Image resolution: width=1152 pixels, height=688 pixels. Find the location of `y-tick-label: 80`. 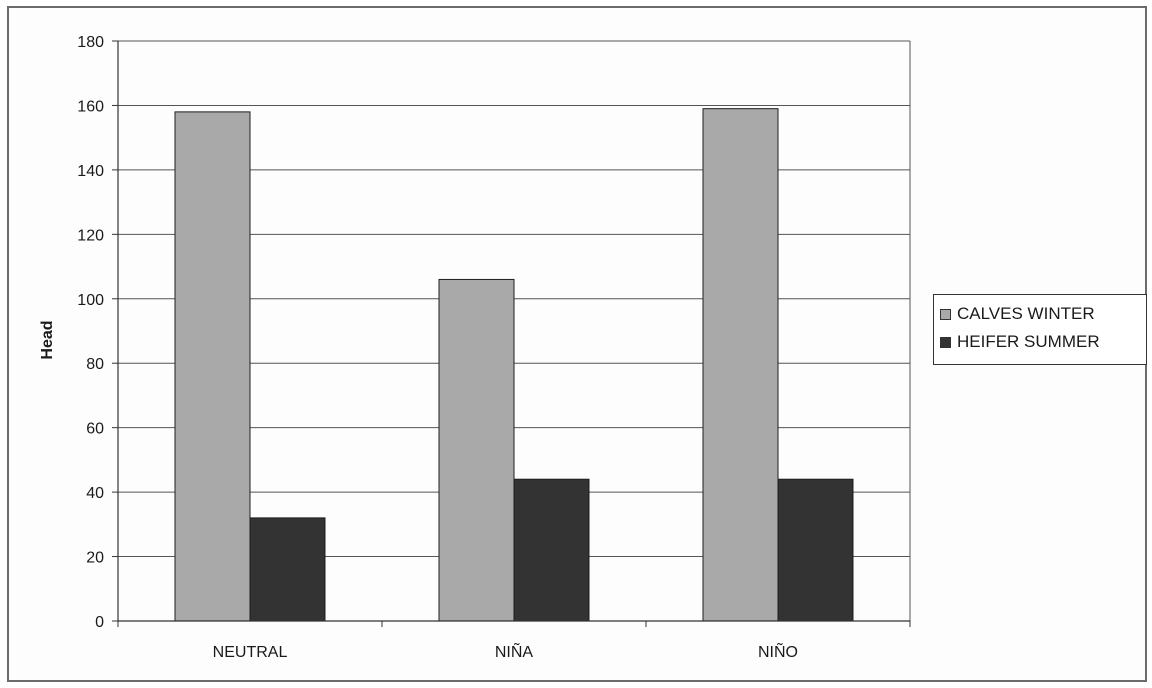

y-tick-label: 80 is located at coordinates (95, 364).